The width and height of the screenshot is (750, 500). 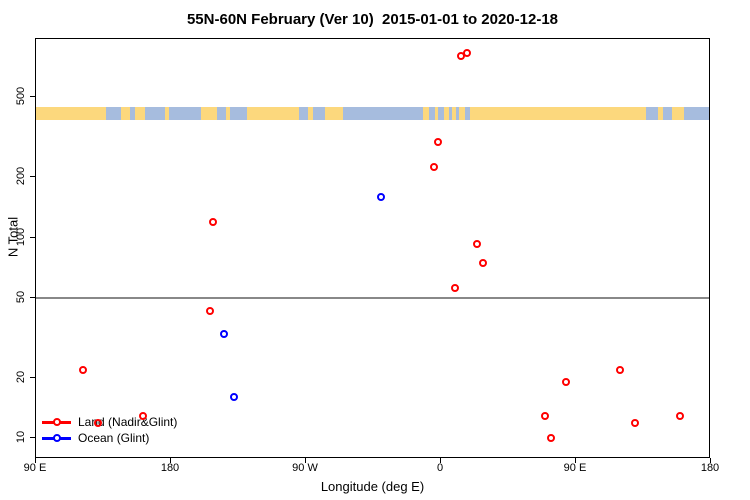 I want to click on legend: Land (Nadir&Glint) Ocean (Glint), so click(x=109, y=430).